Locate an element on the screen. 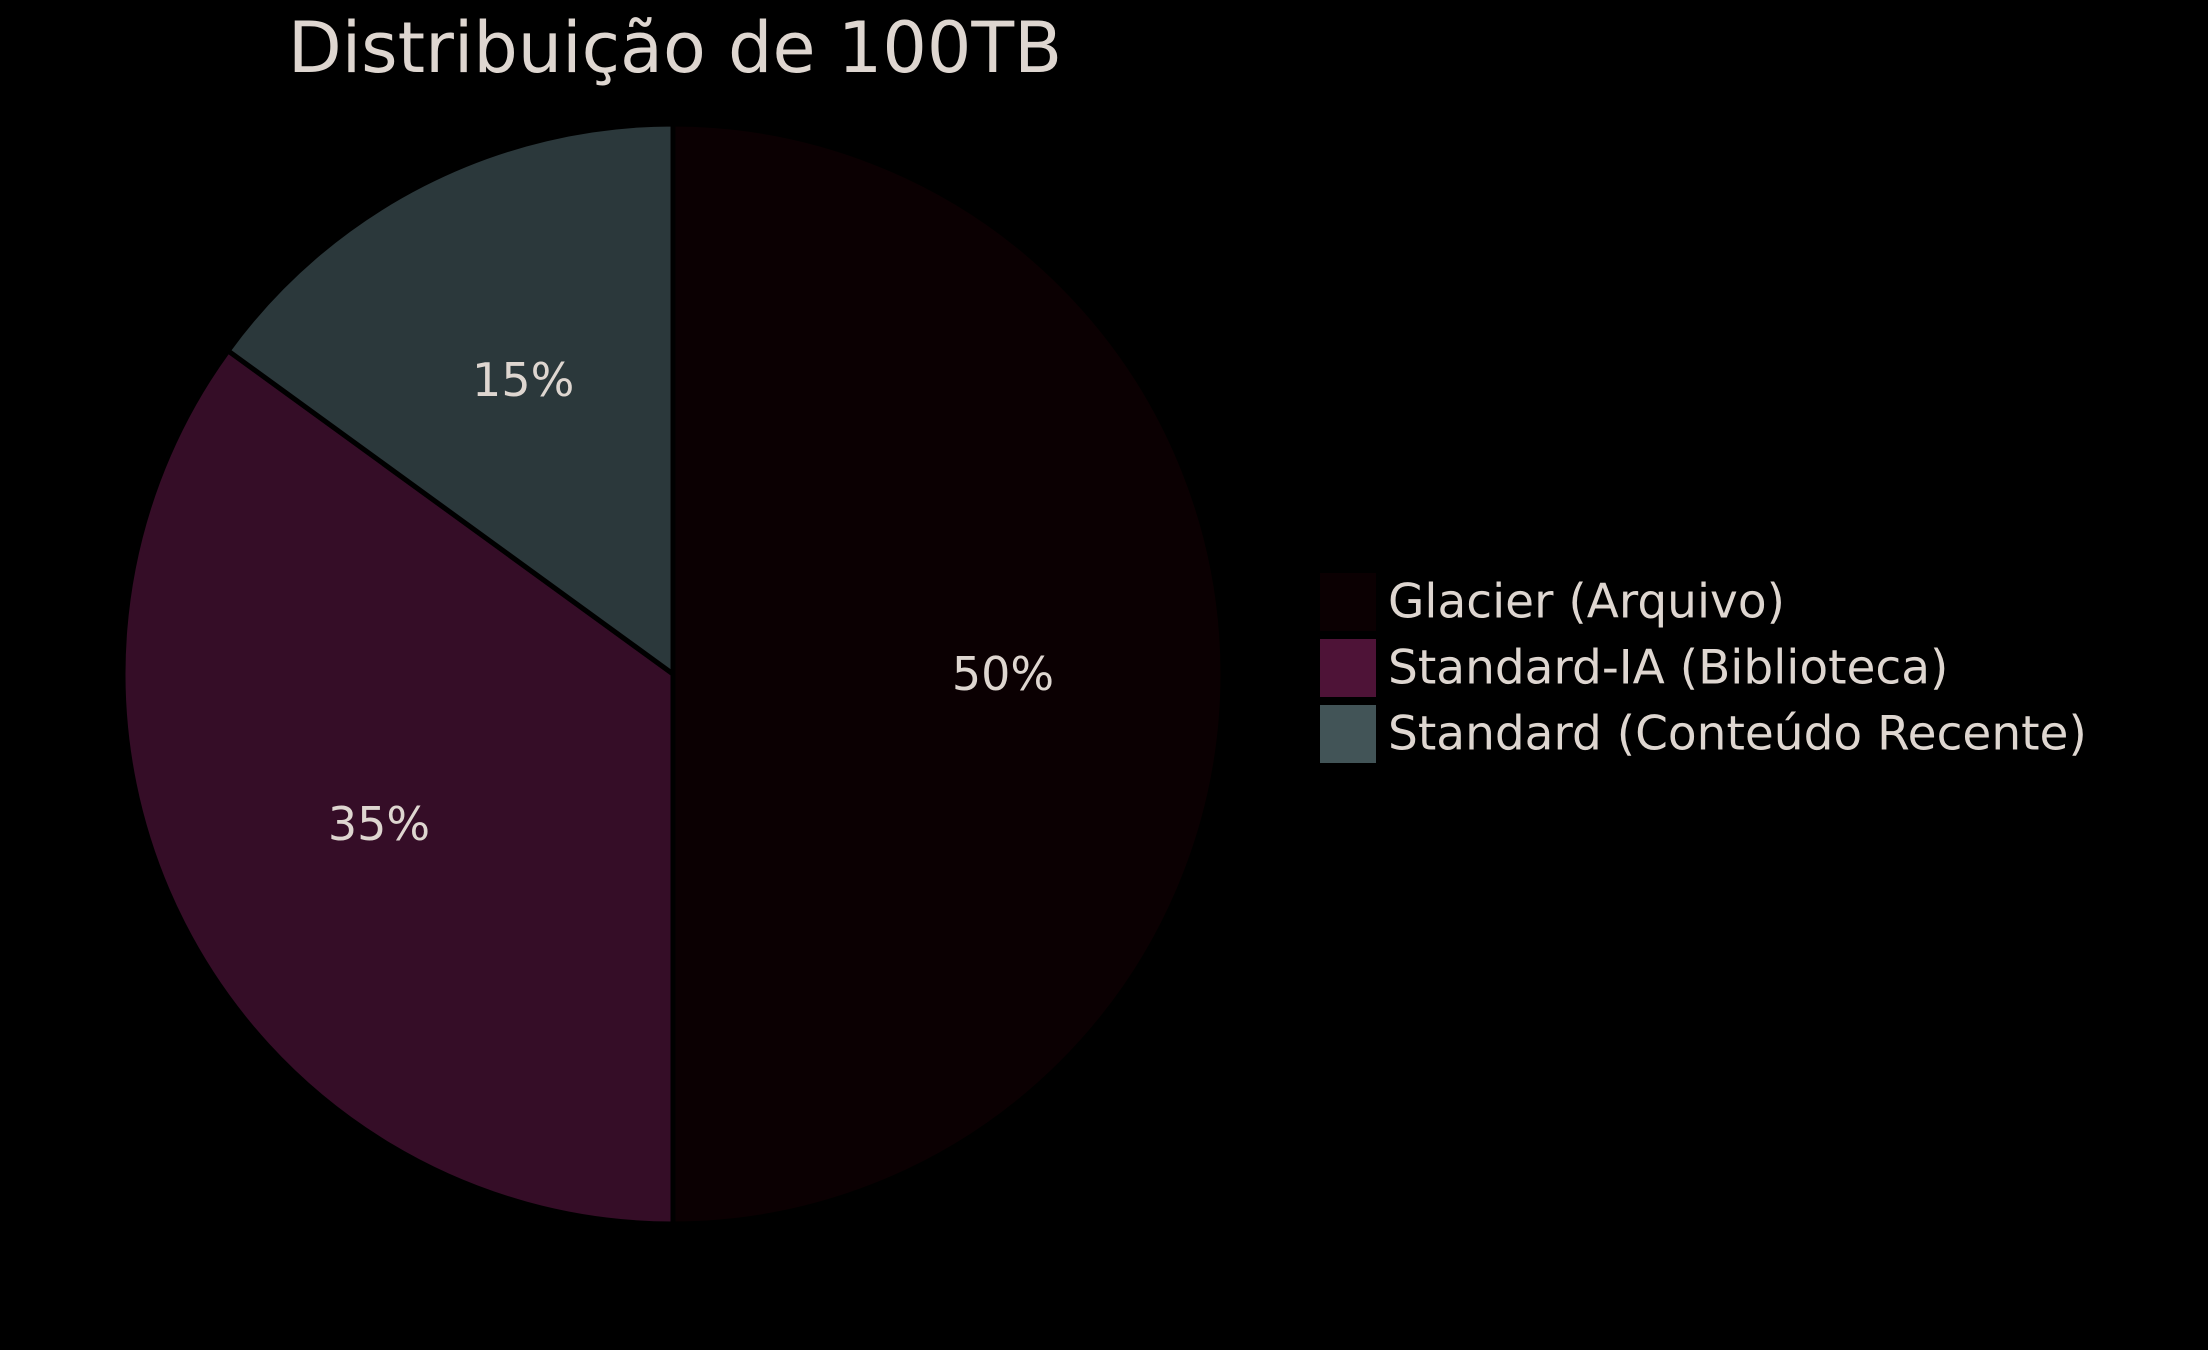 The image size is (2208, 1350). chart-title: Distribuição de 100TB is located at coordinates (675, 48).